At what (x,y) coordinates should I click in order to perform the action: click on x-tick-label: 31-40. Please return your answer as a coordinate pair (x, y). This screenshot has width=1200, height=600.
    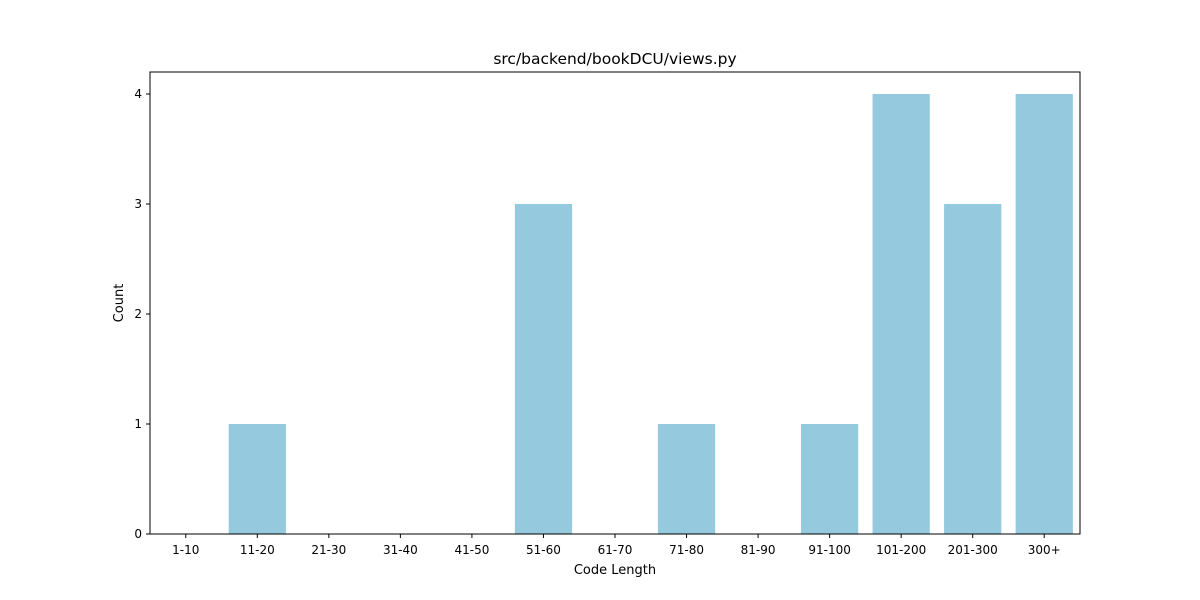
    Looking at the image, I should click on (400, 550).